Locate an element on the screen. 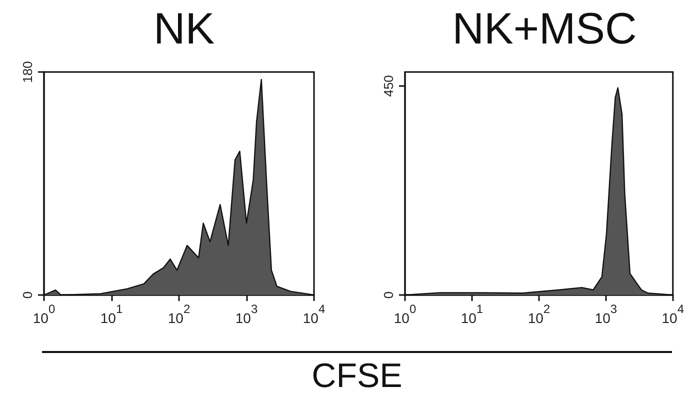 This screenshot has height=401, width=687. y-tick-label: 180 is located at coordinates (27, 72).